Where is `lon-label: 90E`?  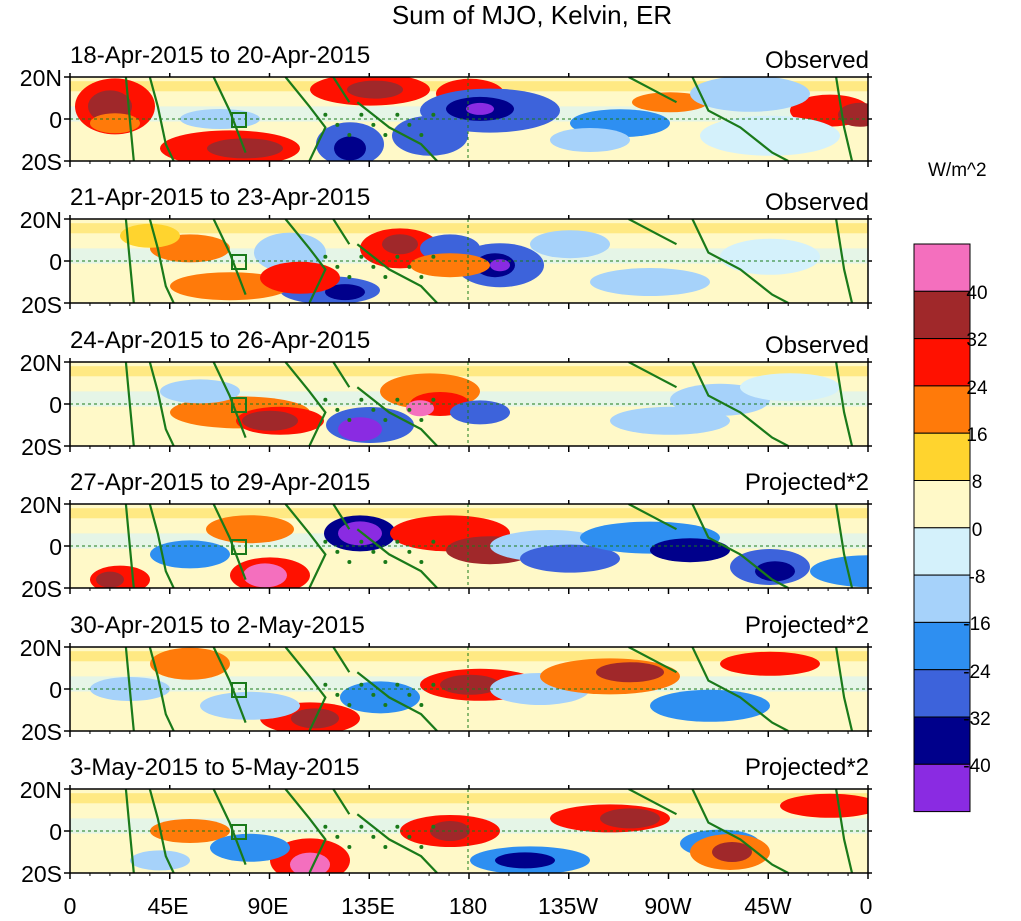 lon-label: 90E is located at coordinates (268, 906).